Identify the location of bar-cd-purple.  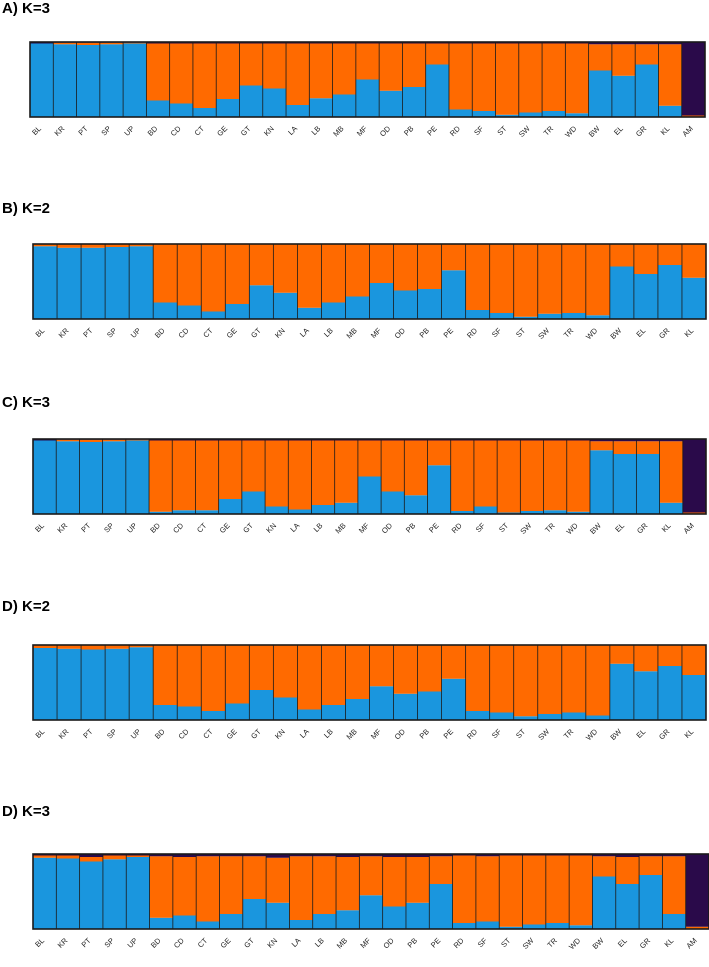
(184, 855).